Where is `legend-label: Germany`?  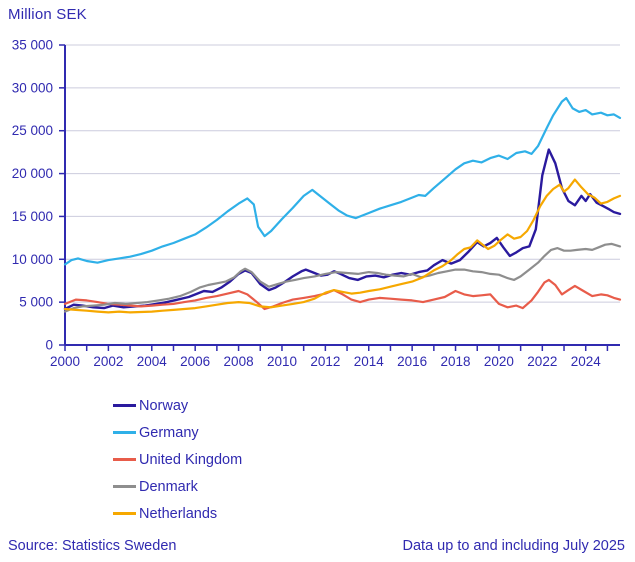
legend-label: Germany is located at coordinates (169, 432).